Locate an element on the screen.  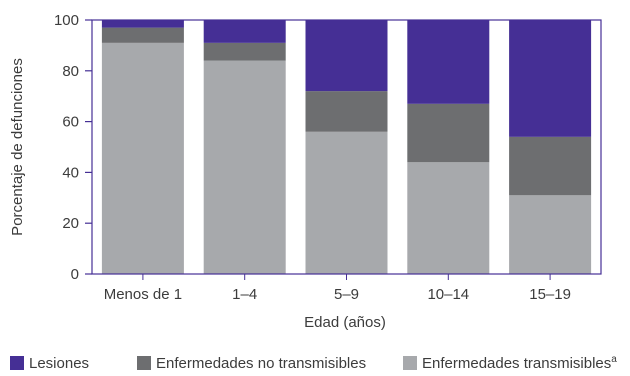
x-tick-label: 10–14 is located at coordinates (448, 294).